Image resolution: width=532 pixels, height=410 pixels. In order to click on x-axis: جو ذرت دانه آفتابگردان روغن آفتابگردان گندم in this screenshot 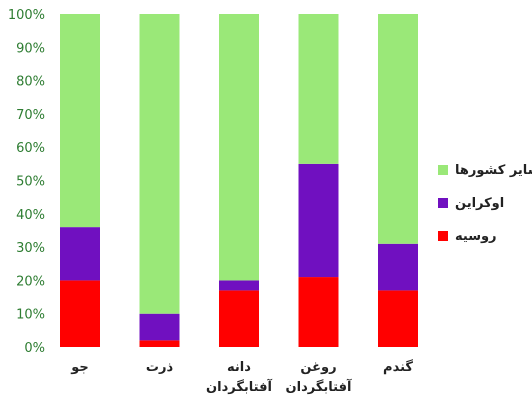, I will do `click(241, 377)`.